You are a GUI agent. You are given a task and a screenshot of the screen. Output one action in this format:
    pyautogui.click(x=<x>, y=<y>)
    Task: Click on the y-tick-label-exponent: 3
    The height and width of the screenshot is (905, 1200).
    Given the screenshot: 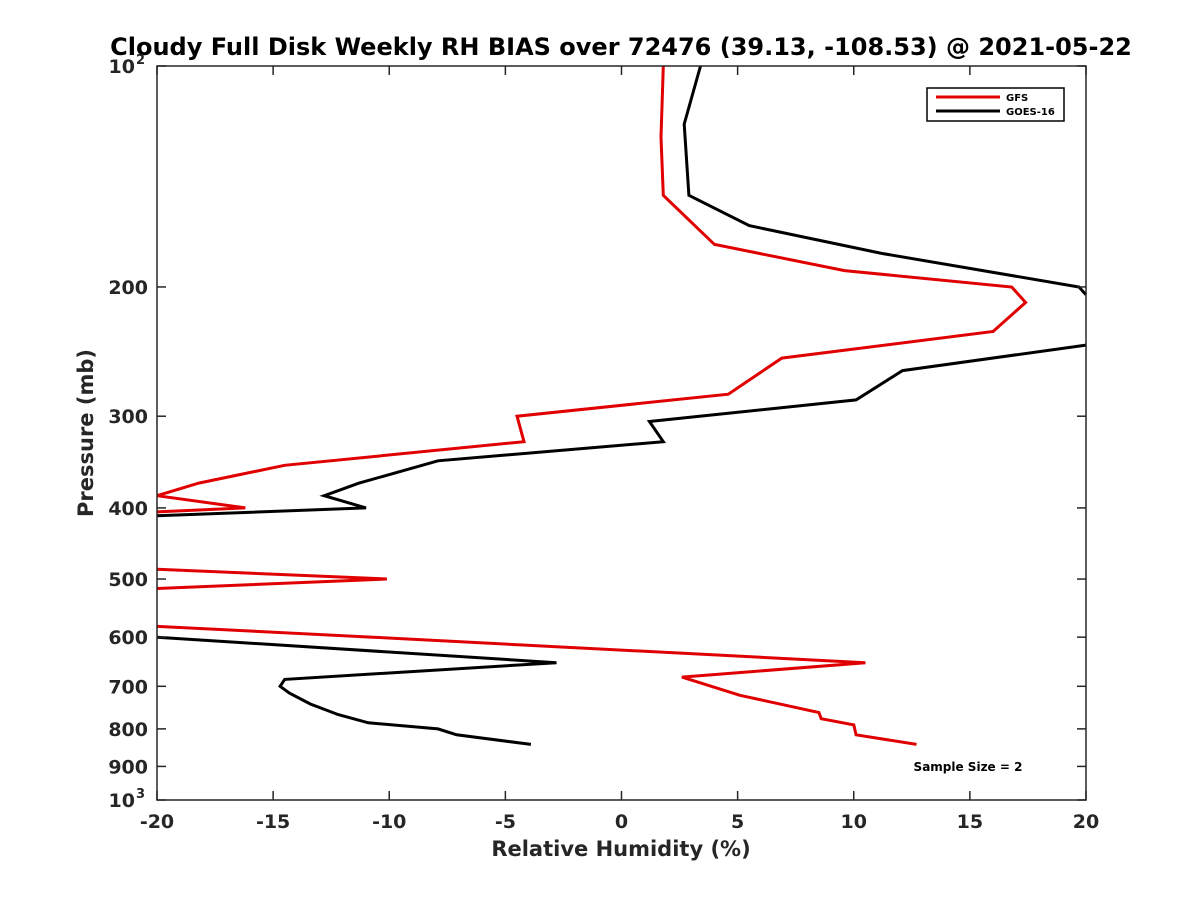 What is the action you would take?
    pyautogui.click(x=140, y=794)
    